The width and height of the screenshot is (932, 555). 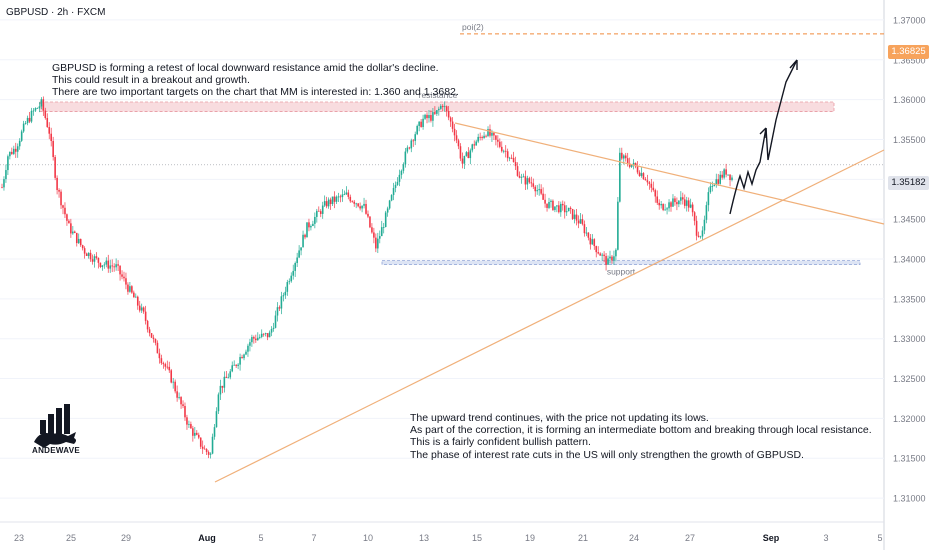 I want to click on current-price-label: 1.35182, so click(x=908, y=183).